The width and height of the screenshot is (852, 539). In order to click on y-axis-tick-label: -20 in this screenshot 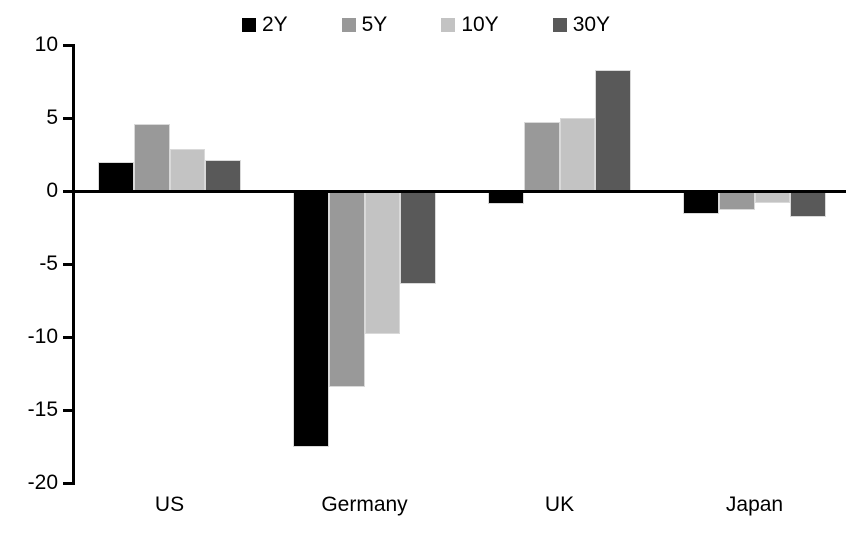, I will do `click(42, 482)`.